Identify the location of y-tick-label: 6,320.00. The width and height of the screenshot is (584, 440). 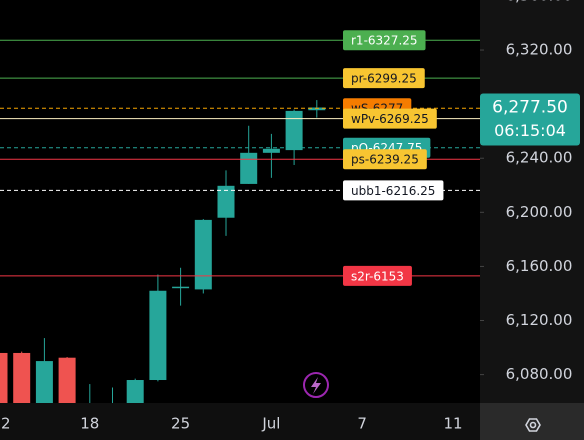
(539, 50).